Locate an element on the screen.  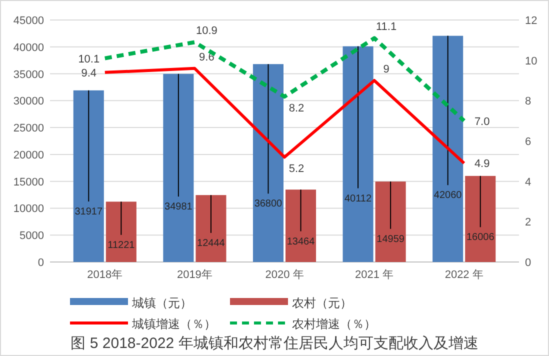
y-tick-label: 5000 is located at coordinates (32, 236).